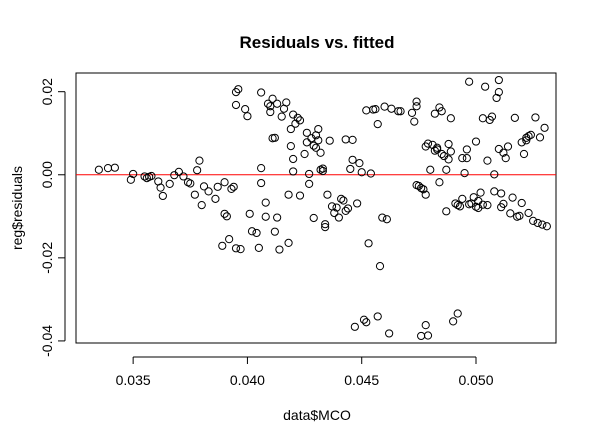  Describe the element at coordinates (47, 91) in the screenshot. I see `y-tick-label: 0.02` at that location.